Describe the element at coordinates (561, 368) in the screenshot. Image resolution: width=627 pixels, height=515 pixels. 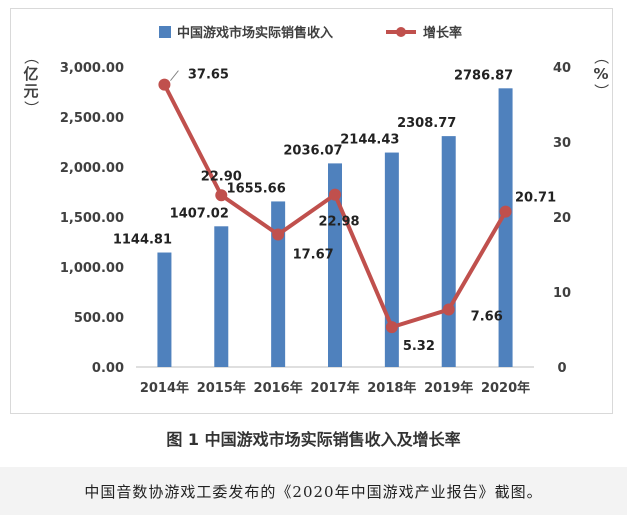
I see `y2-tick-label: 0` at that location.